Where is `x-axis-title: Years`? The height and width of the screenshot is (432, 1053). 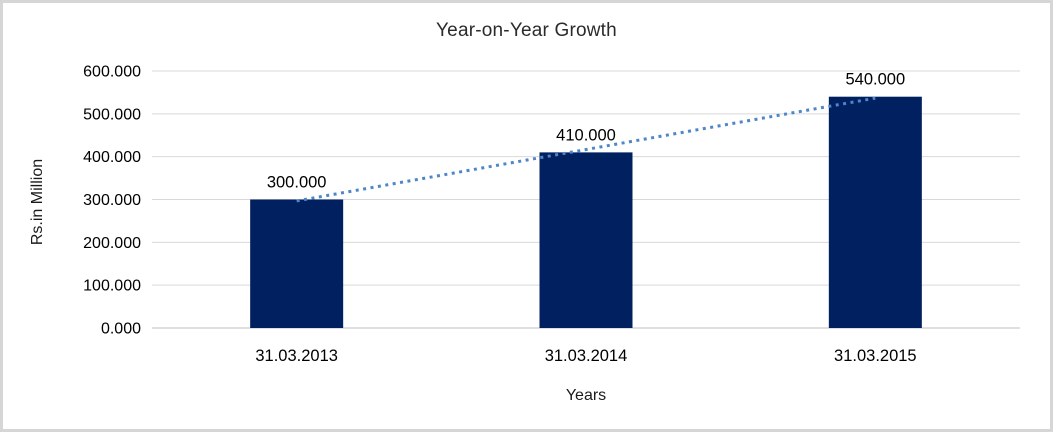 x-axis-title: Years is located at coordinates (586, 395).